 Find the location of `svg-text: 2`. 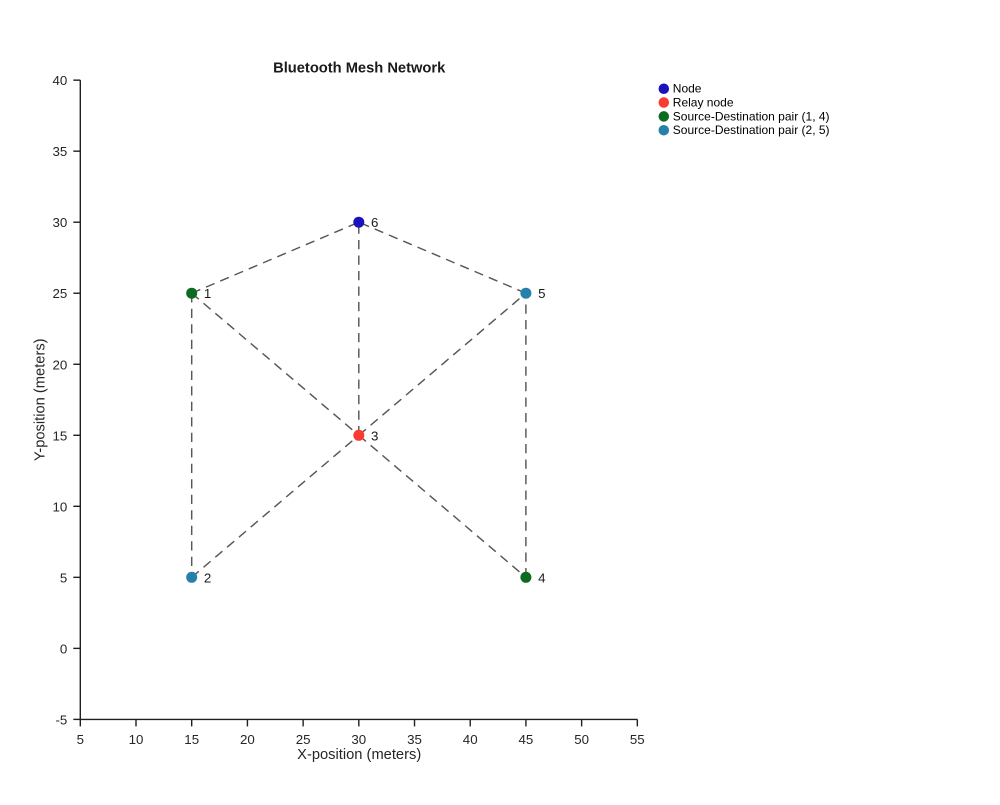

svg-text: 2 is located at coordinates (207, 577).